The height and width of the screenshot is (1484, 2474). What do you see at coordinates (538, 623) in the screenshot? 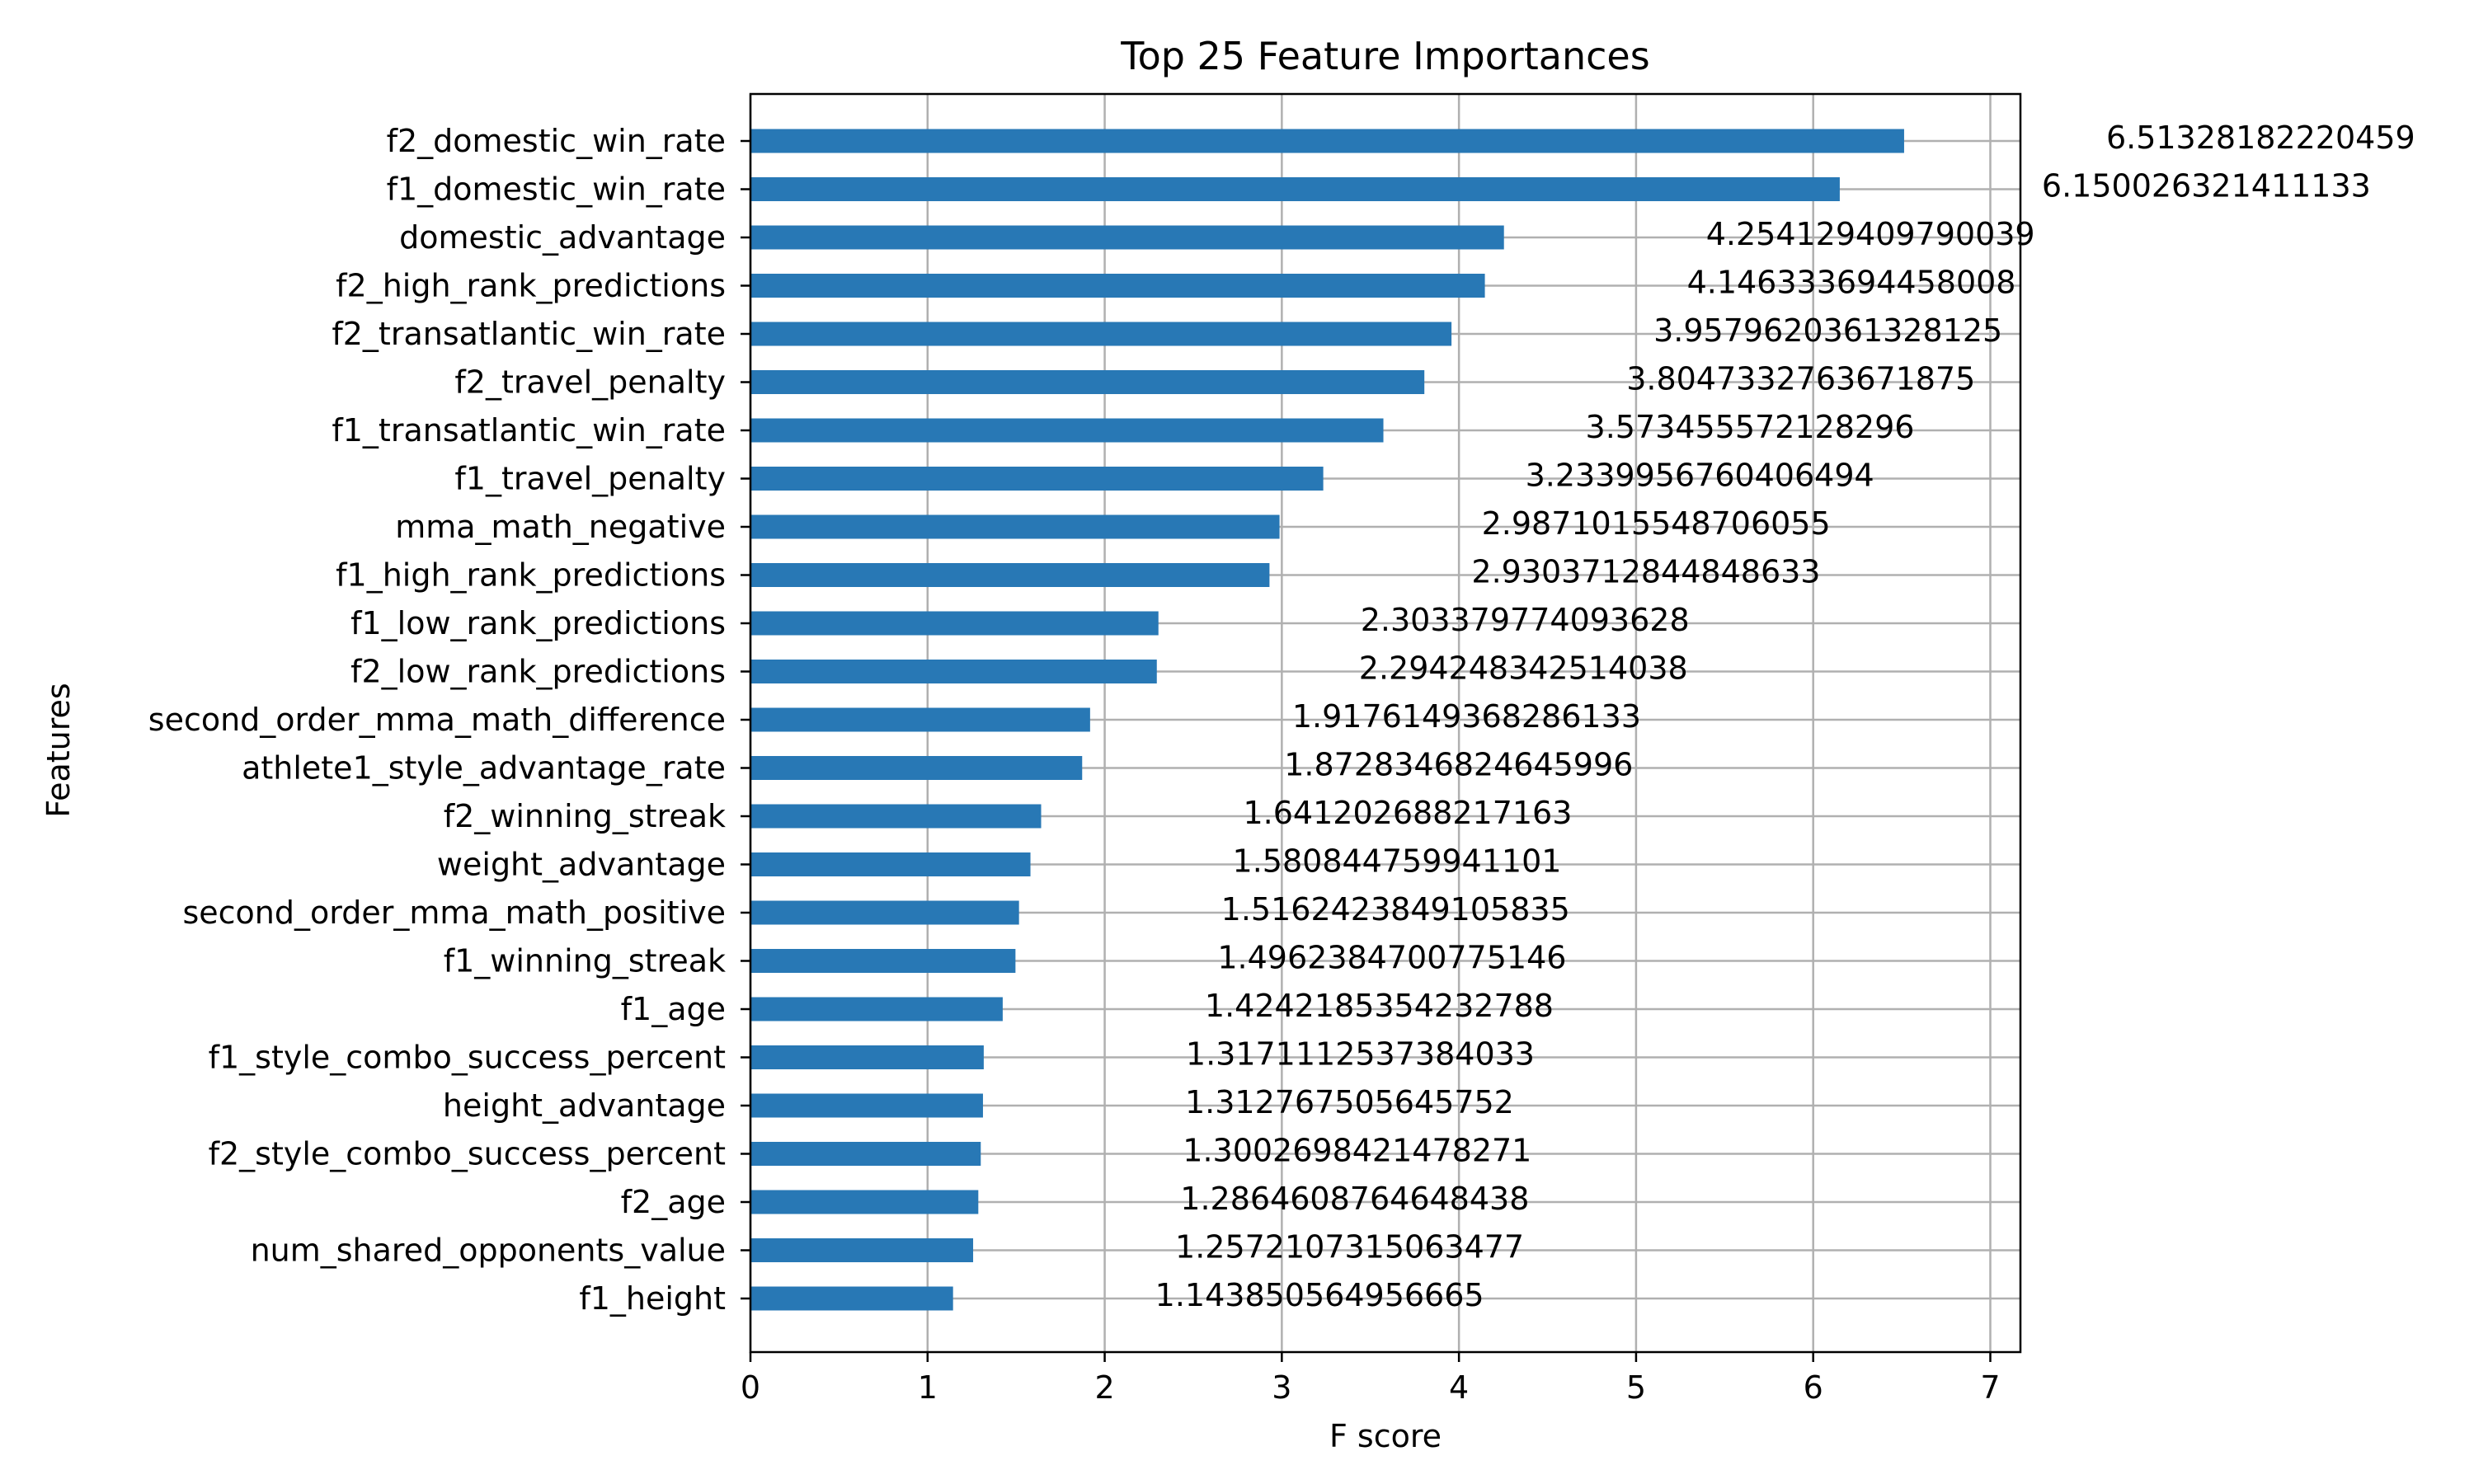
I see `y-tick-label-f1_low_rank_predictions: f1_low_rank_predictions` at bounding box center [538, 623].